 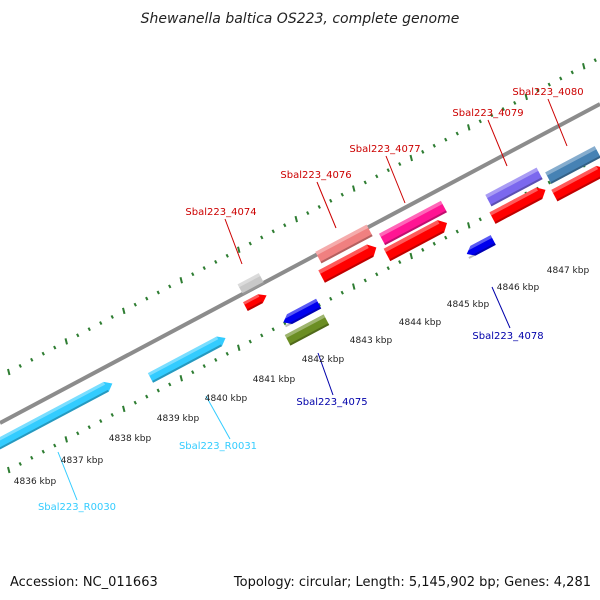 I want to click on overlay-steelblue, so click(x=572, y=165).